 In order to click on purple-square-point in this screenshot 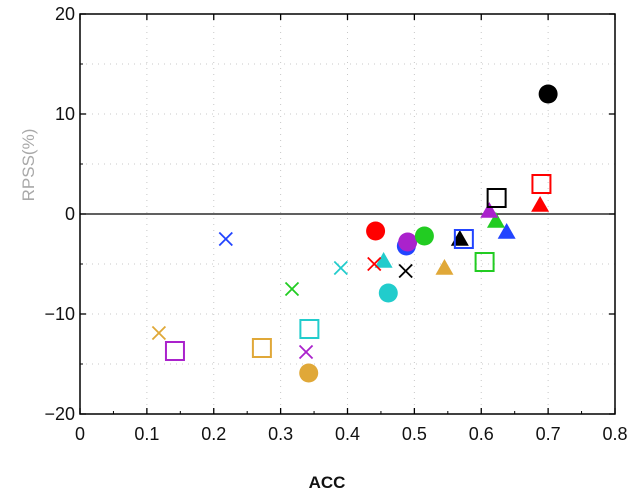, I will do `click(174, 351)`.